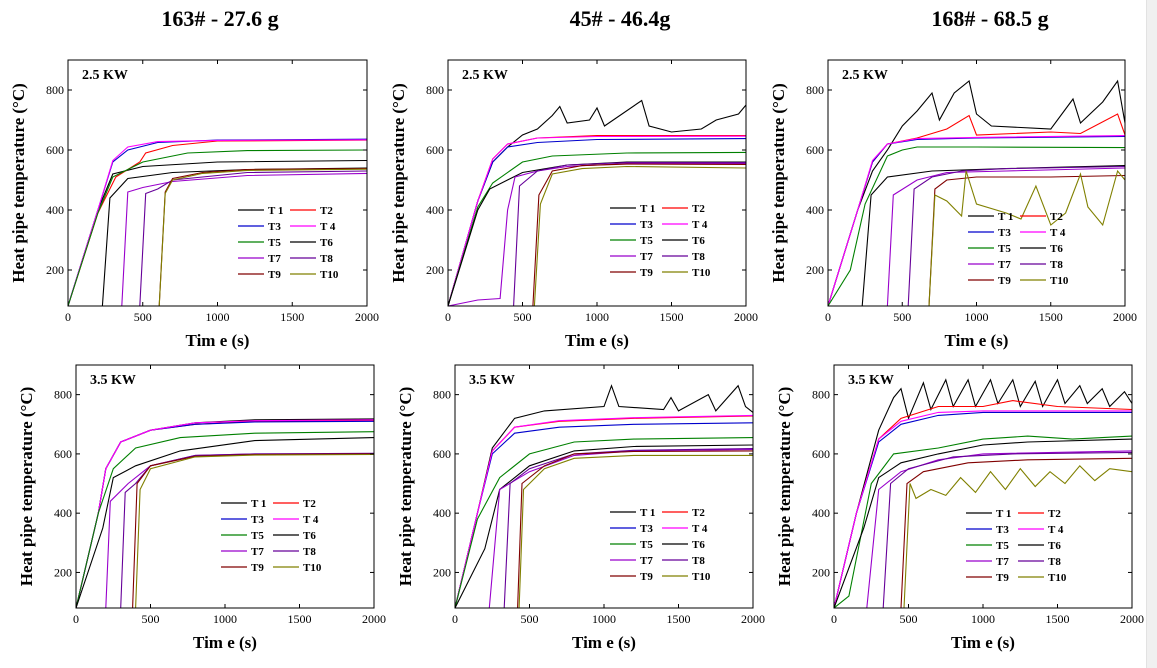 The height and width of the screenshot is (668, 1157). I want to click on series-line-t3, so click(225, 514).